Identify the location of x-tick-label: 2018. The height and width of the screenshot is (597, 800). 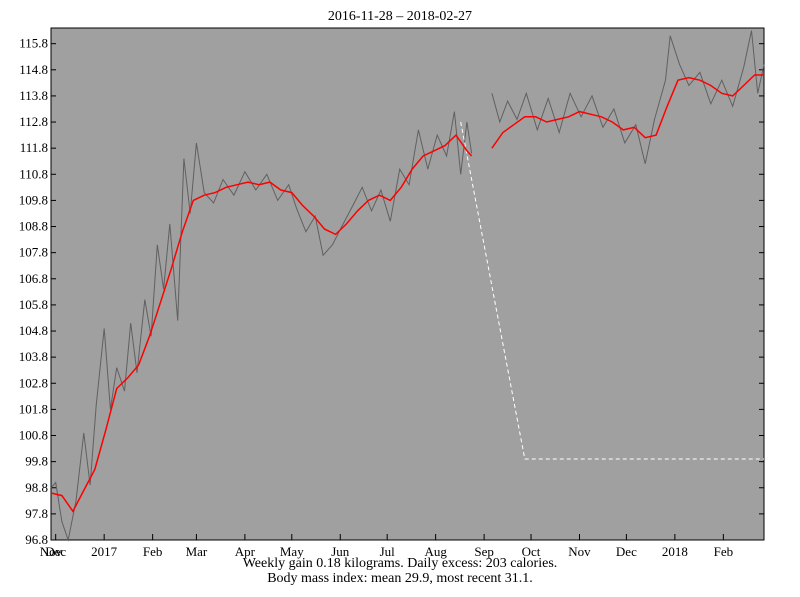
(675, 551).